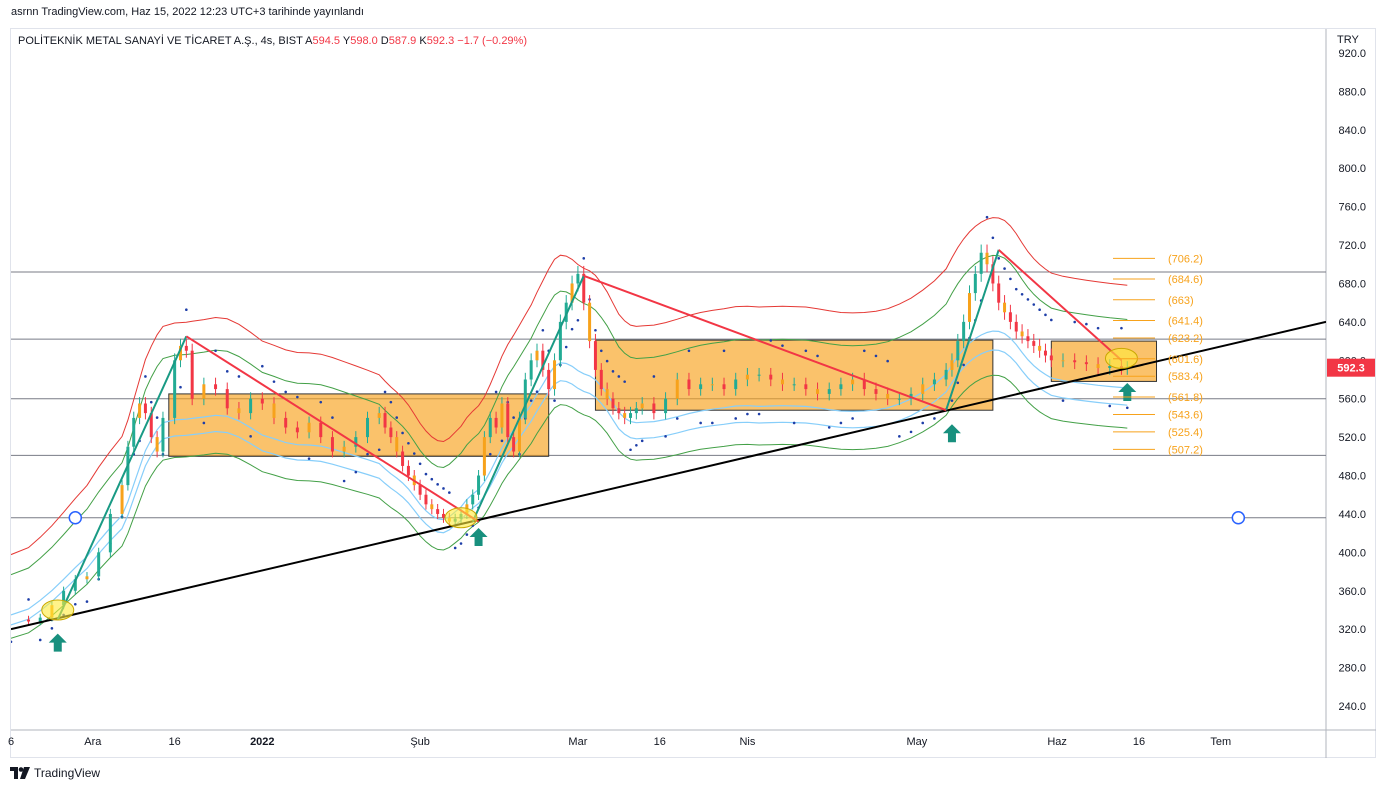  I want to click on x-tick-label: 16, so click(1139, 742).